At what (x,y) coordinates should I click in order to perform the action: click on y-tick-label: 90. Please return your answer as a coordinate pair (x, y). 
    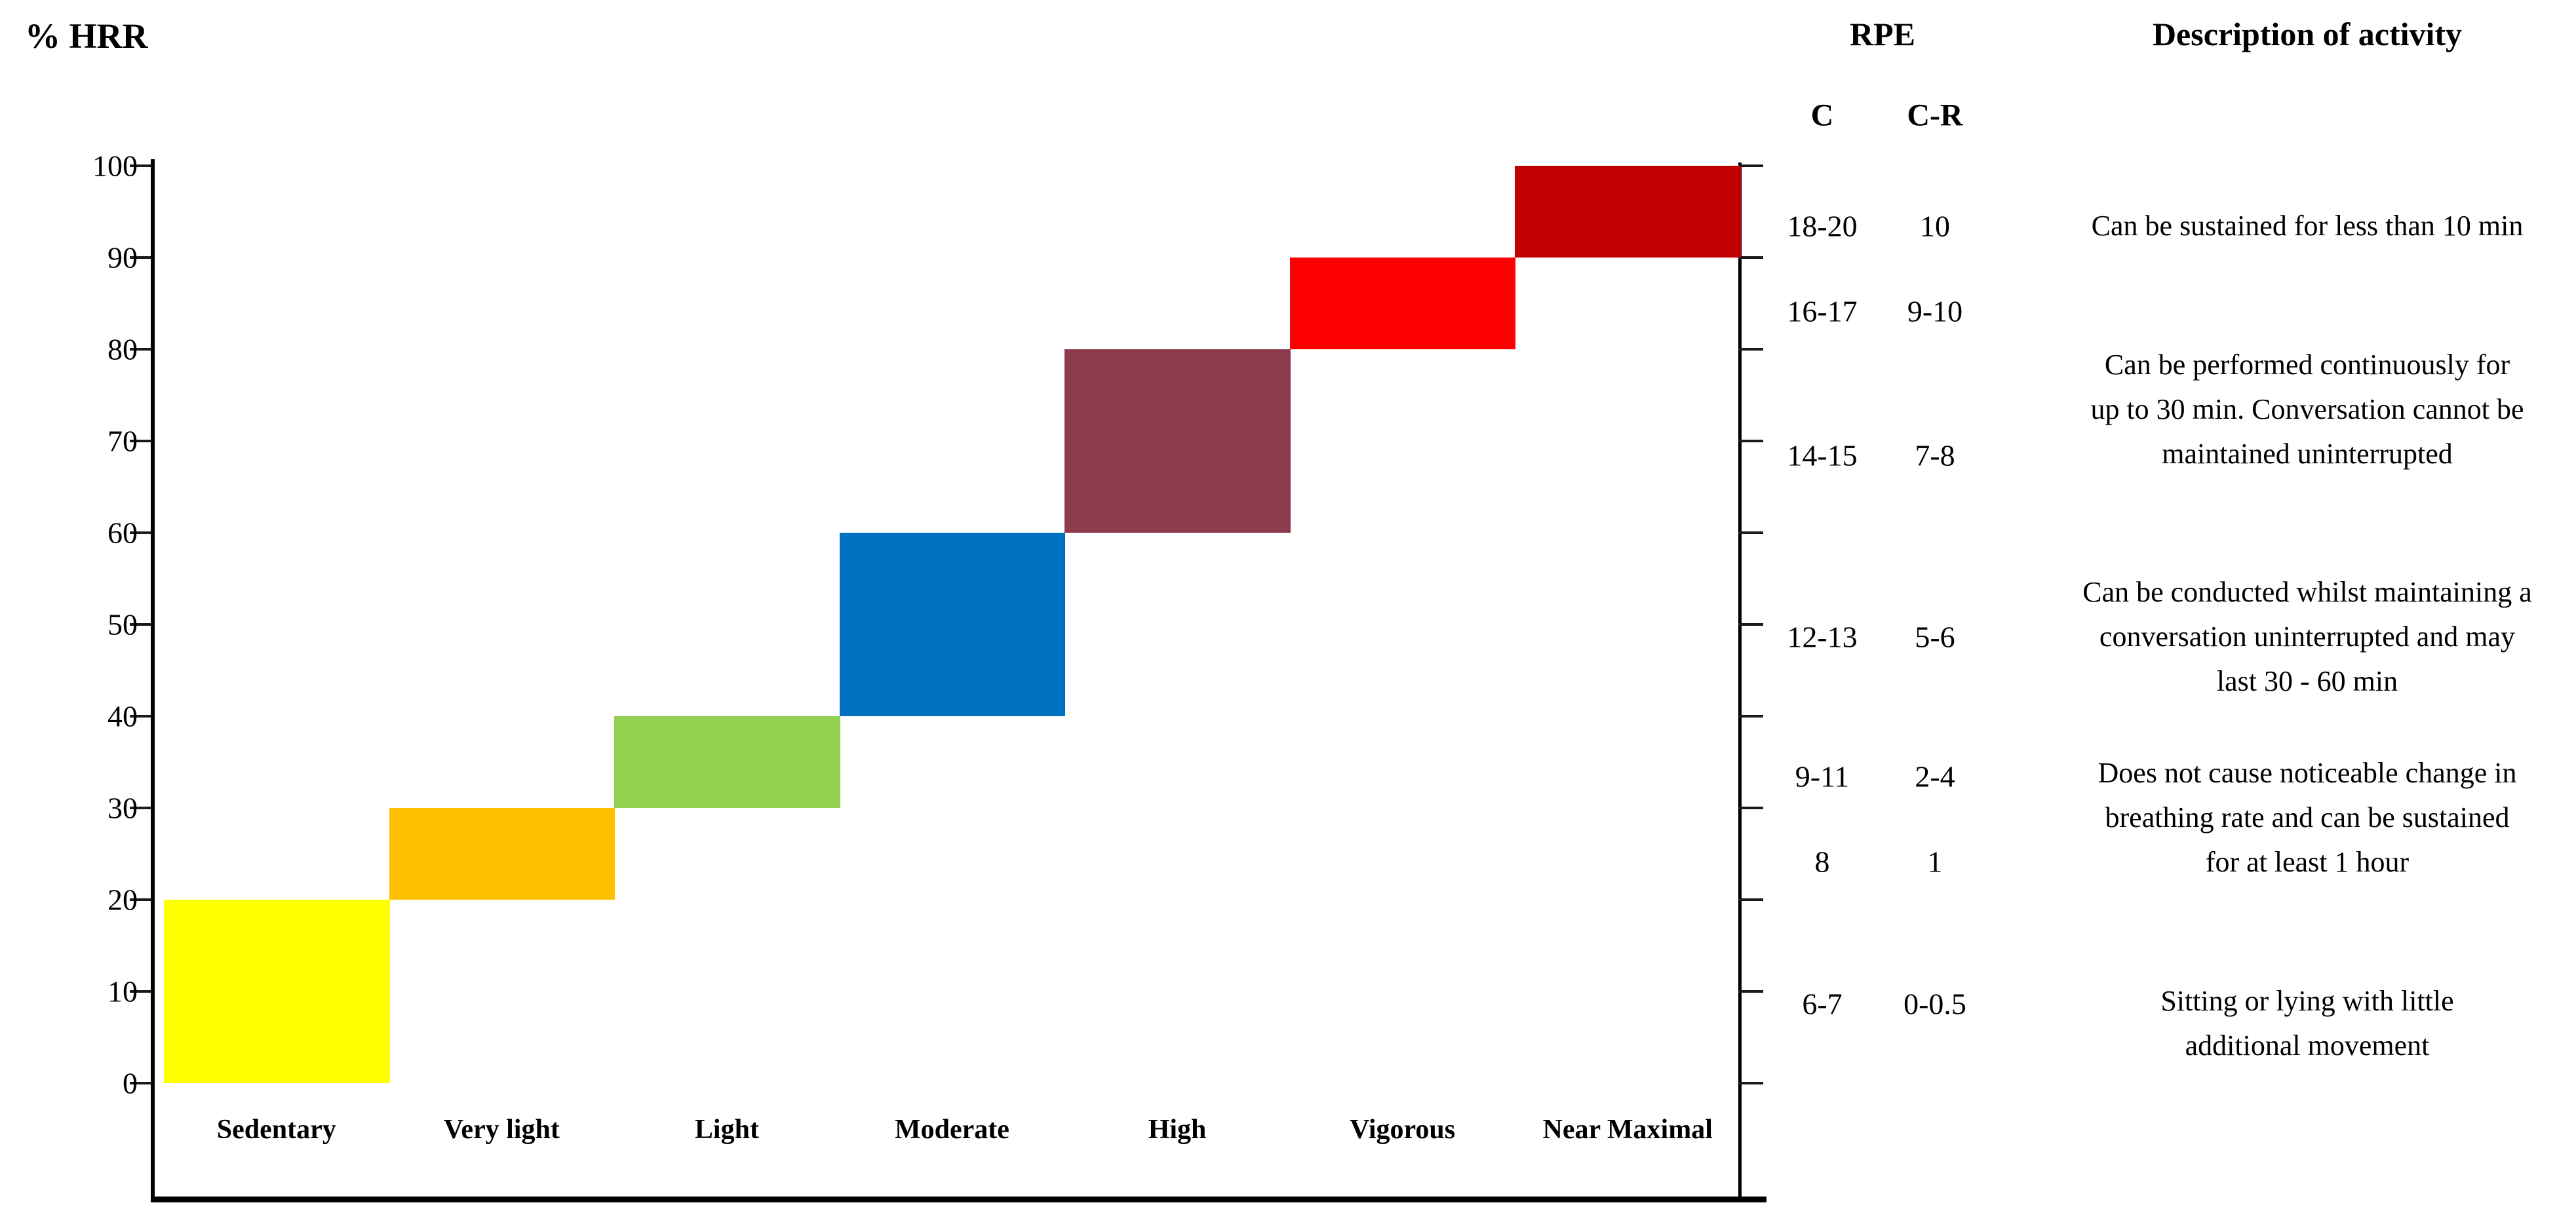
    Looking at the image, I should click on (122, 257).